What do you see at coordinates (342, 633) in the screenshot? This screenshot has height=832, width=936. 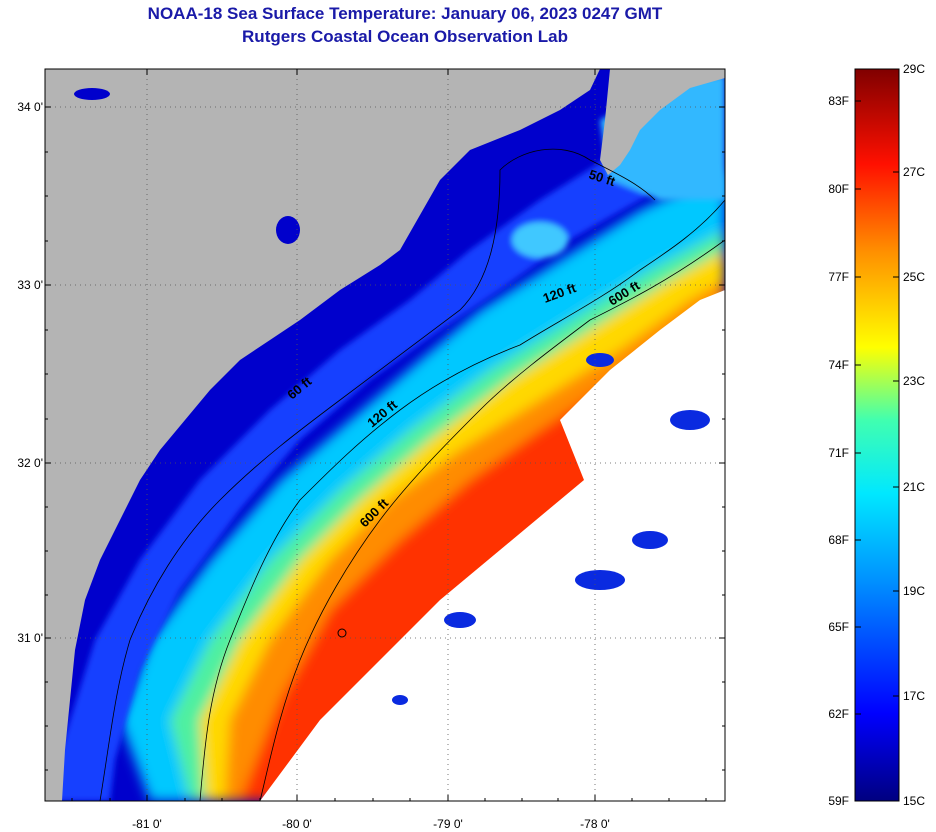 I see `buoy-marker` at bounding box center [342, 633].